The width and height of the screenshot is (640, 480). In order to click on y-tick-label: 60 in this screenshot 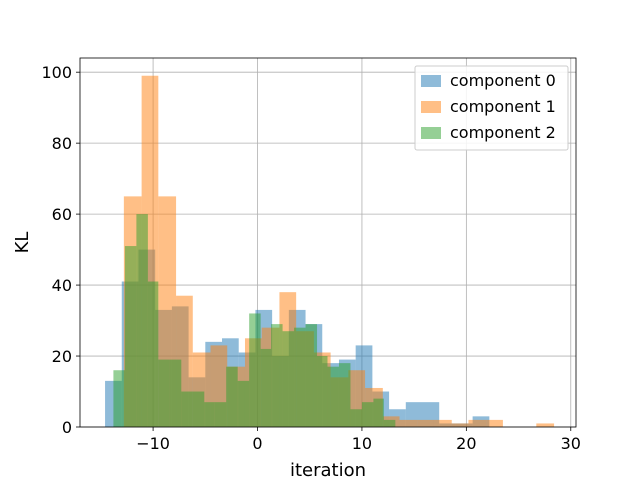, I will do `click(62, 214)`.